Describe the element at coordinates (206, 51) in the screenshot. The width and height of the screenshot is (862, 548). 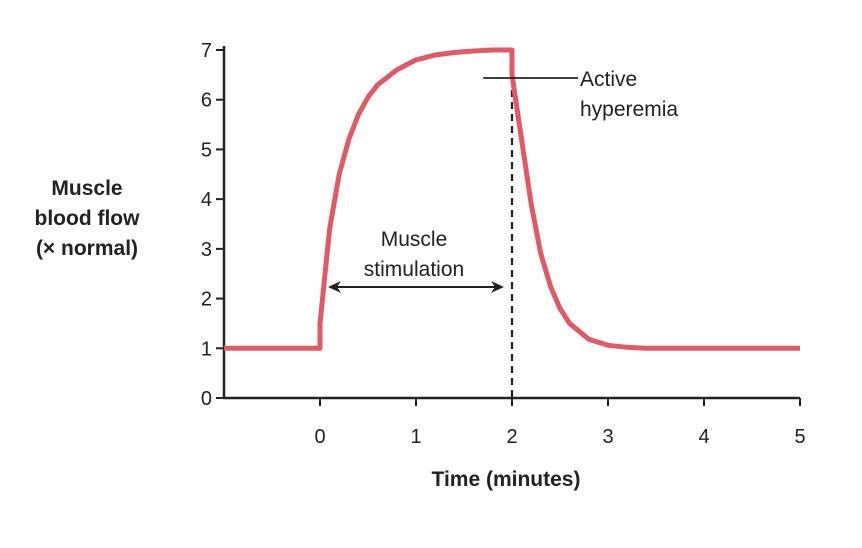
I see `y-tick-label-7: 7` at that location.